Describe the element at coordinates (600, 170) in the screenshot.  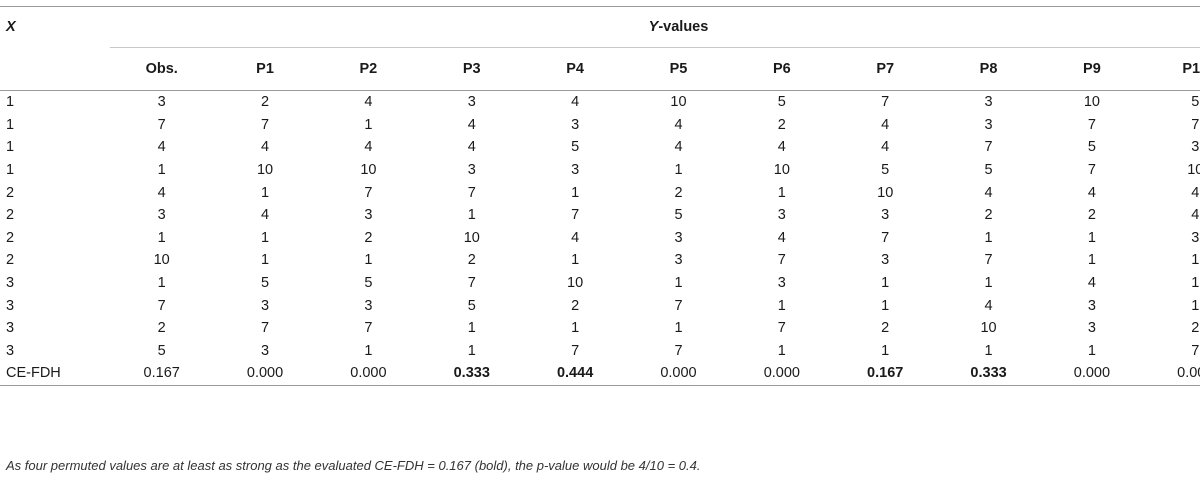
I see `table-row: 1 1 10 10 3 3 1 10 5 5 7 10` at that location.